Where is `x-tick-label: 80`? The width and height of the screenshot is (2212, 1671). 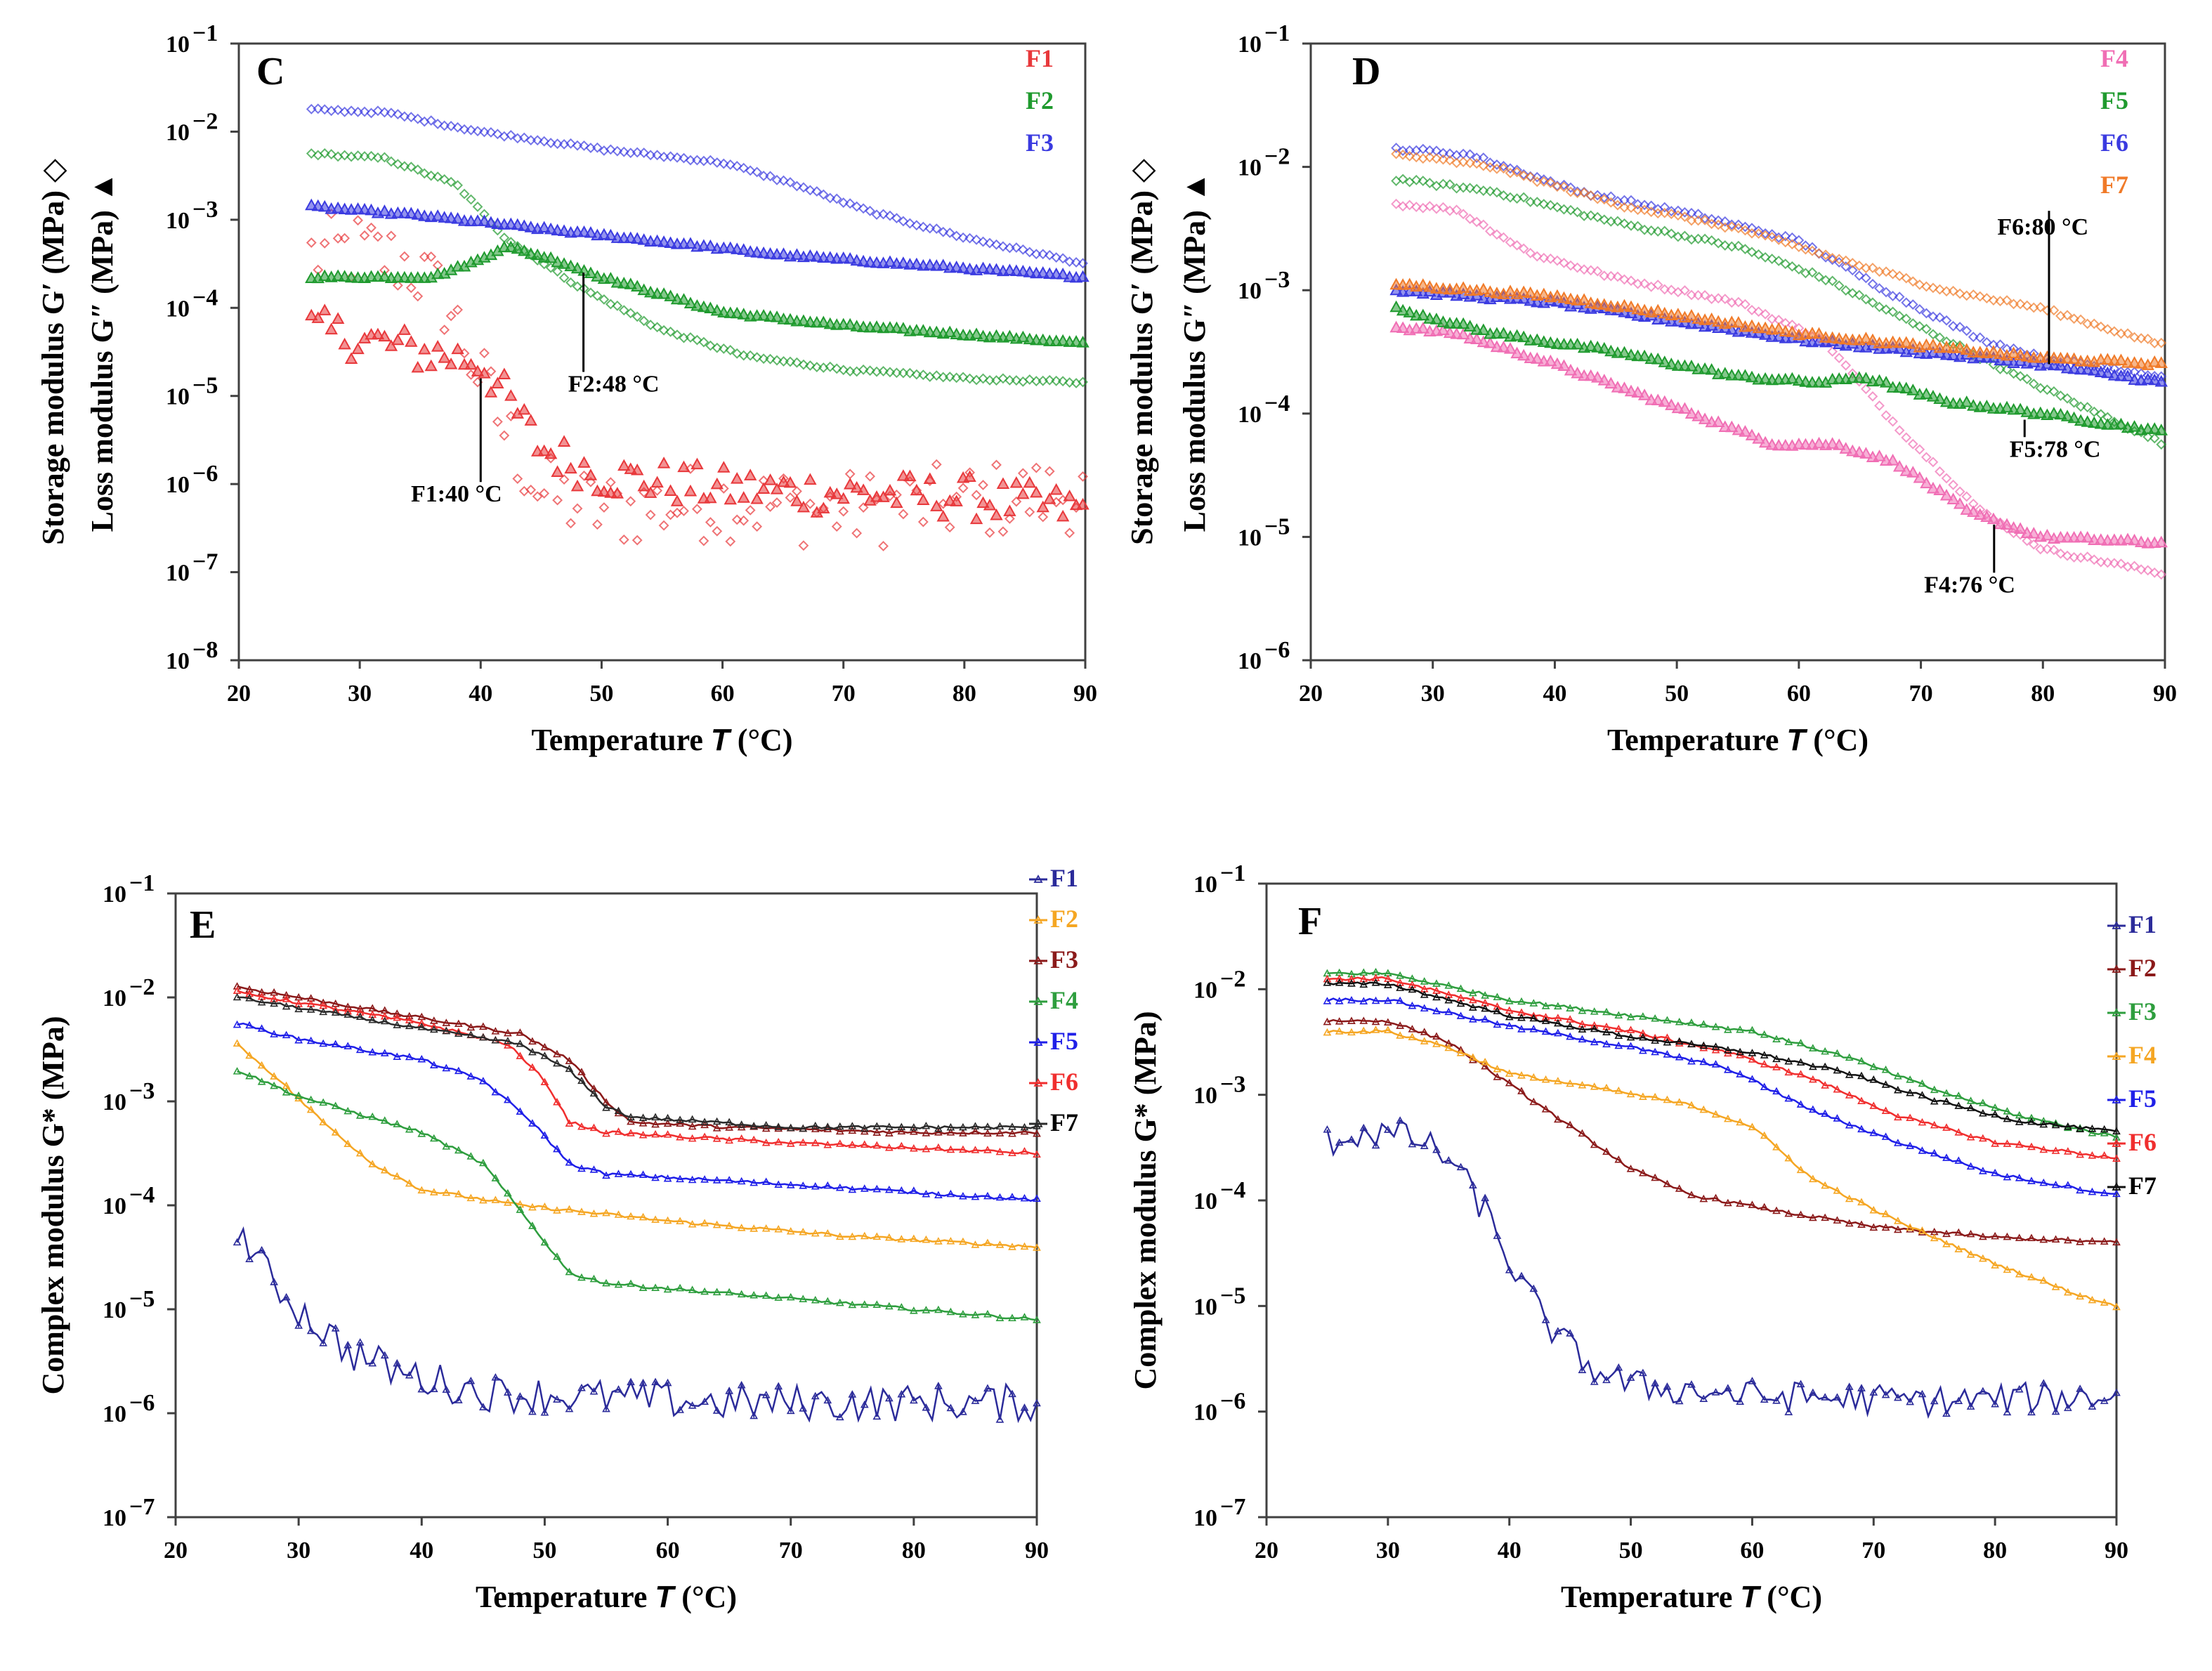 x-tick-label: 80 is located at coordinates (2043, 694).